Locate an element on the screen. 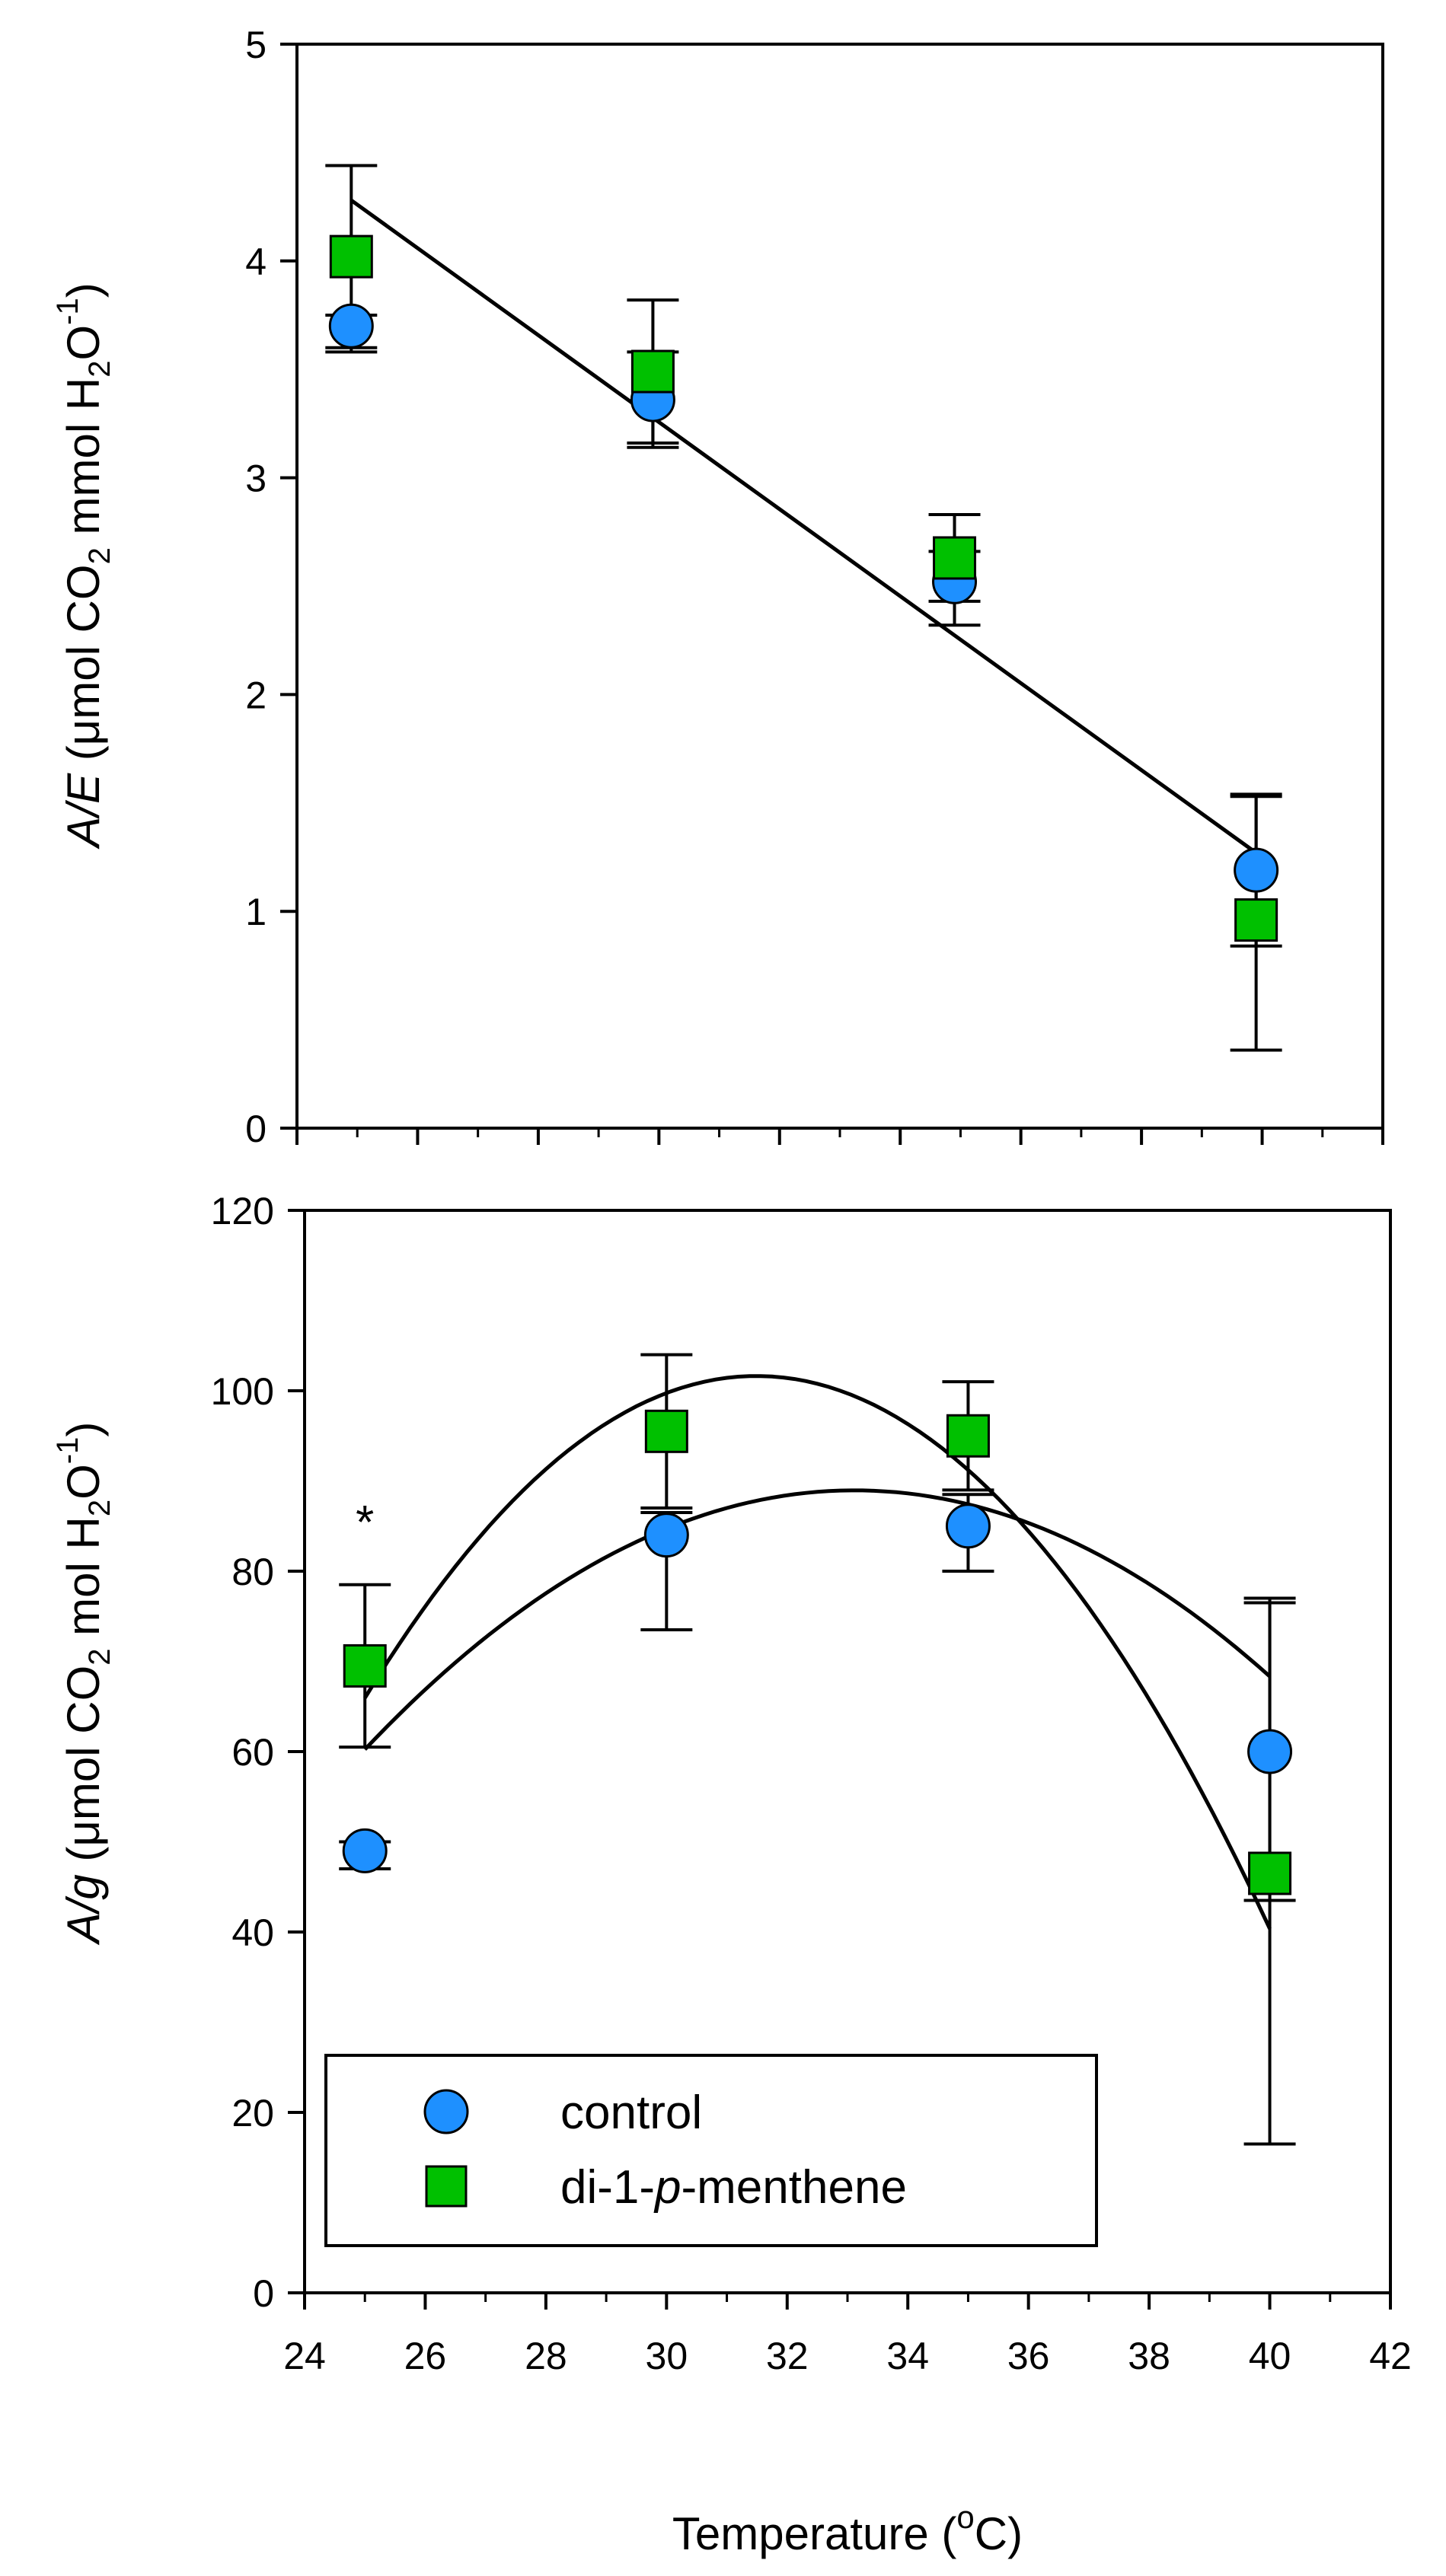 The height and width of the screenshot is (2576, 1446). x-tick-label: 42 is located at coordinates (1391, 2356).